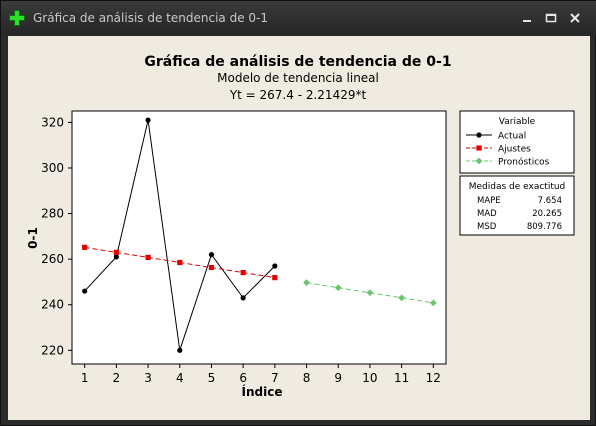 Image resolution: width=596 pixels, height=426 pixels. What do you see at coordinates (180, 378) in the screenshot?
I see `x-tick-label: 4` at bounding box center [180, 378].